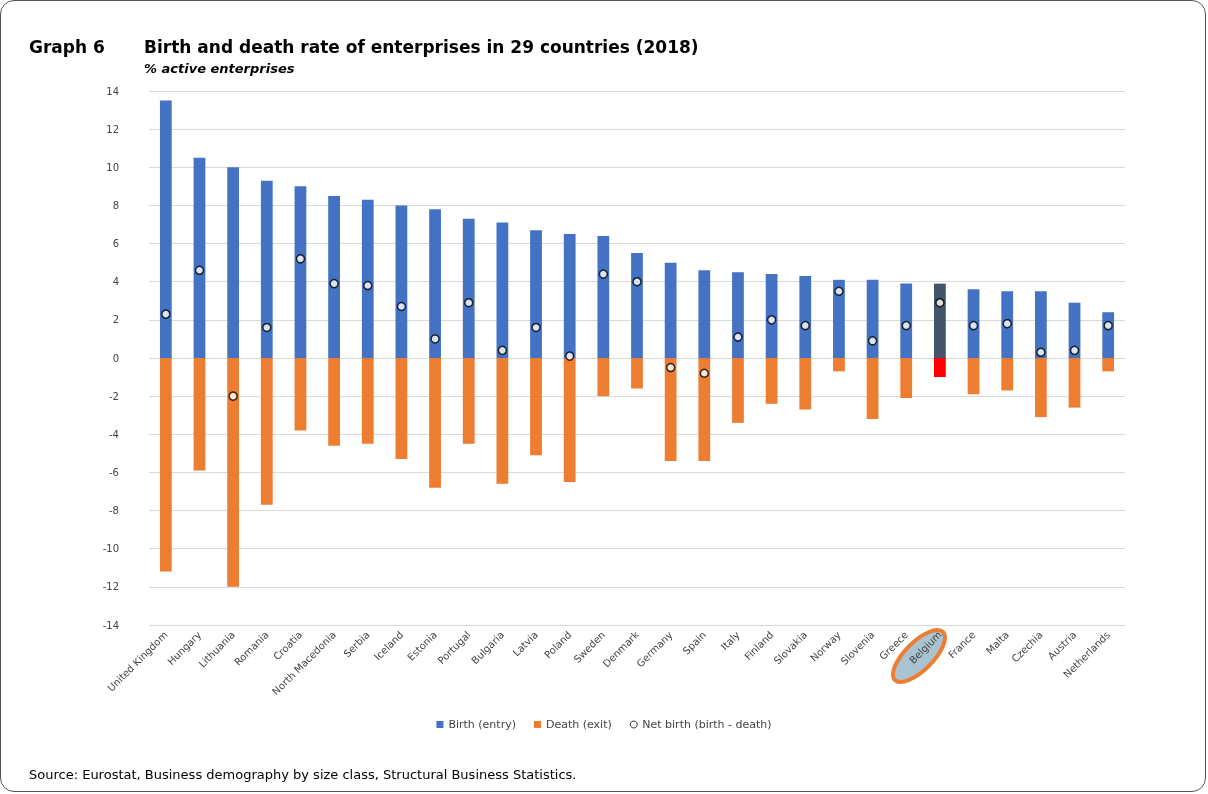 The height and width of the screenshot is (794, 1208). What do you see at coordinates (112, 129) in the screenshot?
I see `y-tick-label: 12` at bounding box center [112, 129].